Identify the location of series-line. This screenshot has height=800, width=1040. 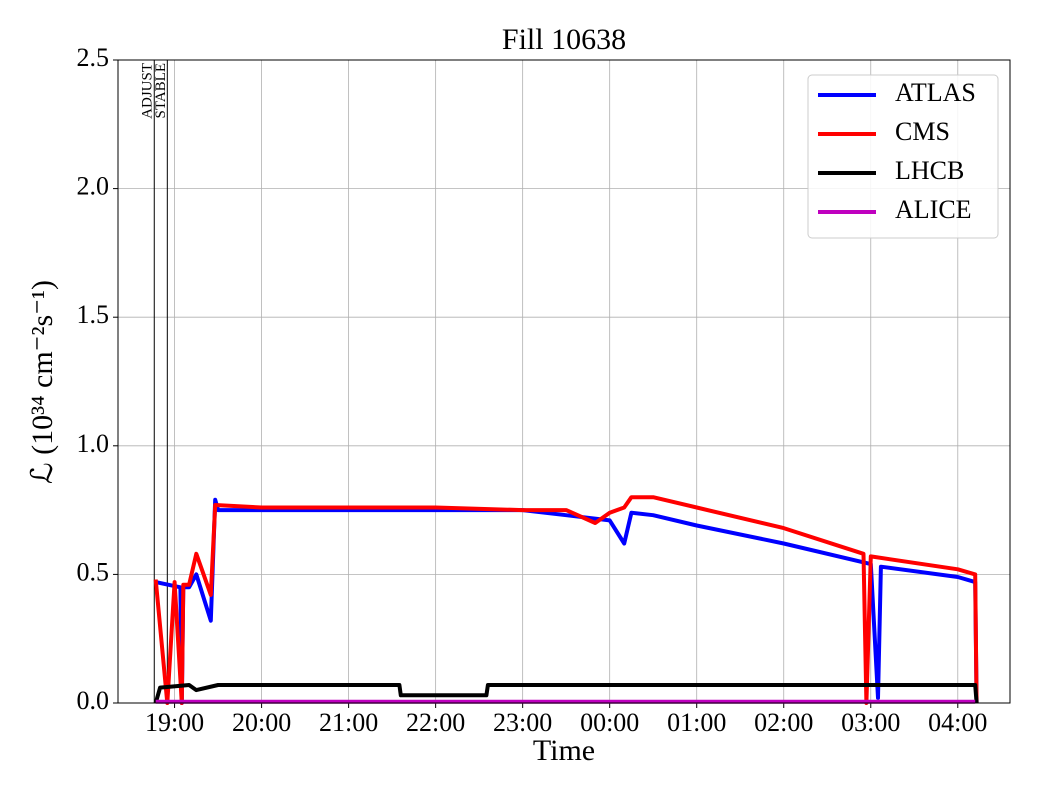
(566, 693).